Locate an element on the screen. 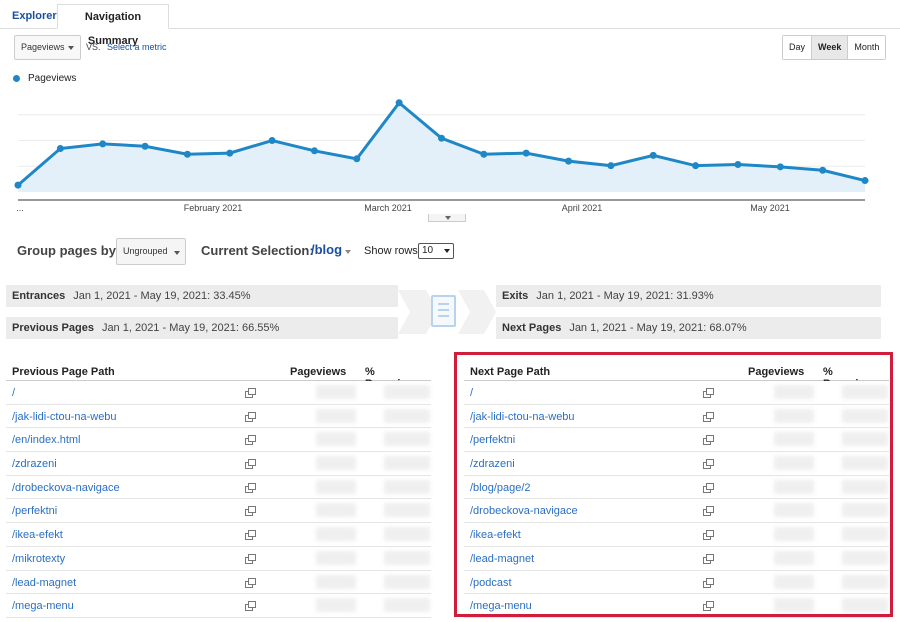  entrances-label: Entrances is located at coordinates (39, 296).